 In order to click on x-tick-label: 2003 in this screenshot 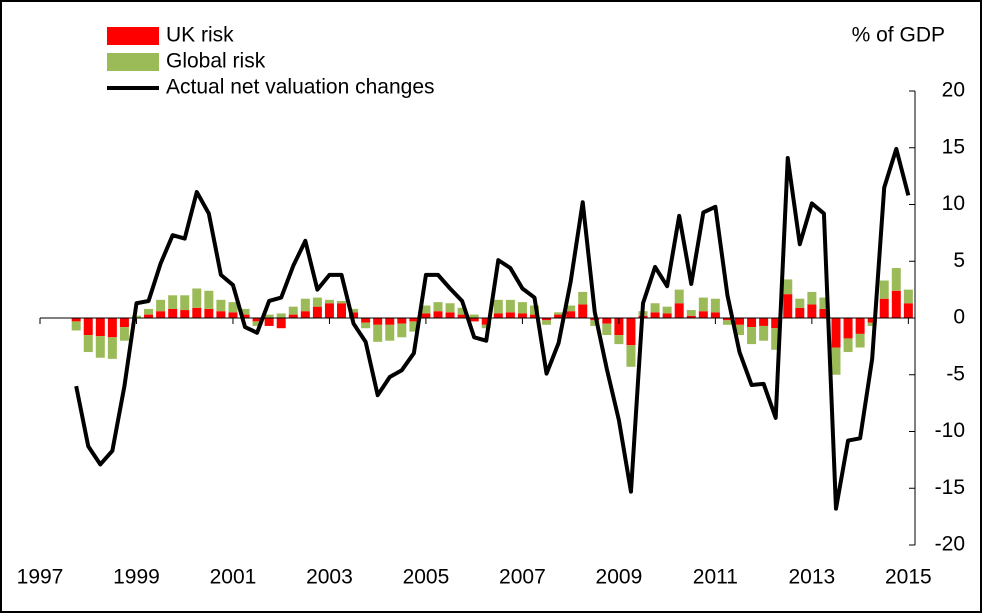, I will do `click(329, 577)`.